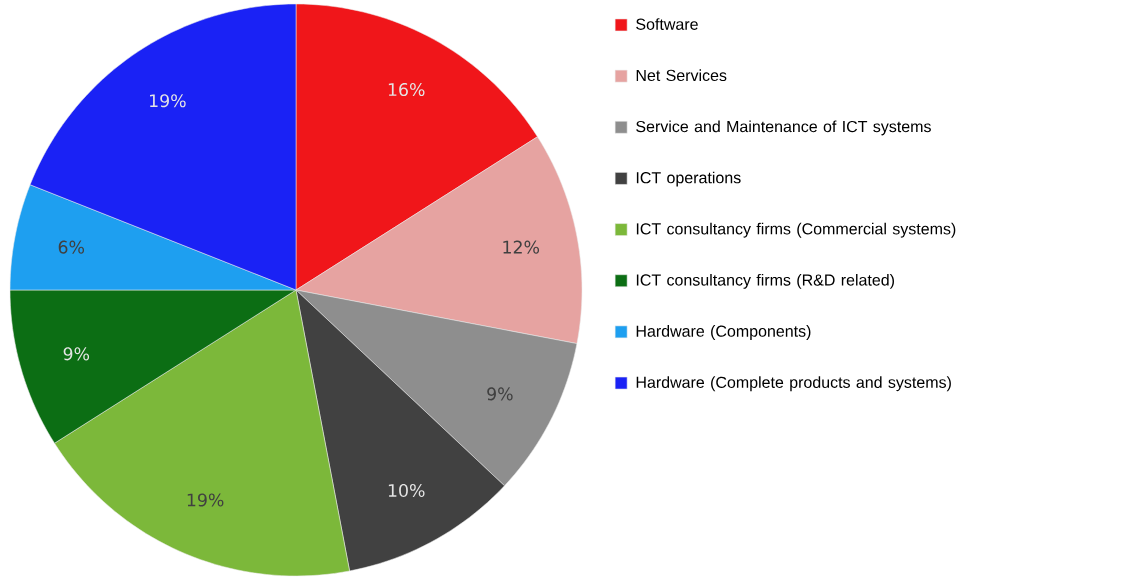 The image size is (1128, 582). What do you see at coordinates (406, 490) in the screenshot?
I see `data-label: 10%` at bounding box center [406, 490].